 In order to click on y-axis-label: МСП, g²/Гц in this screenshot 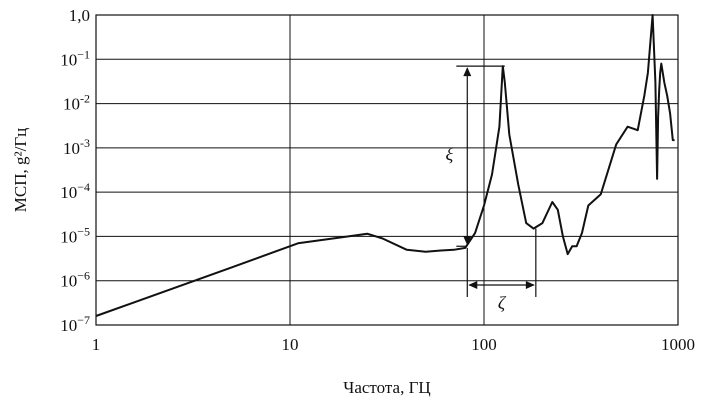, I will do `click(20, 170)`.